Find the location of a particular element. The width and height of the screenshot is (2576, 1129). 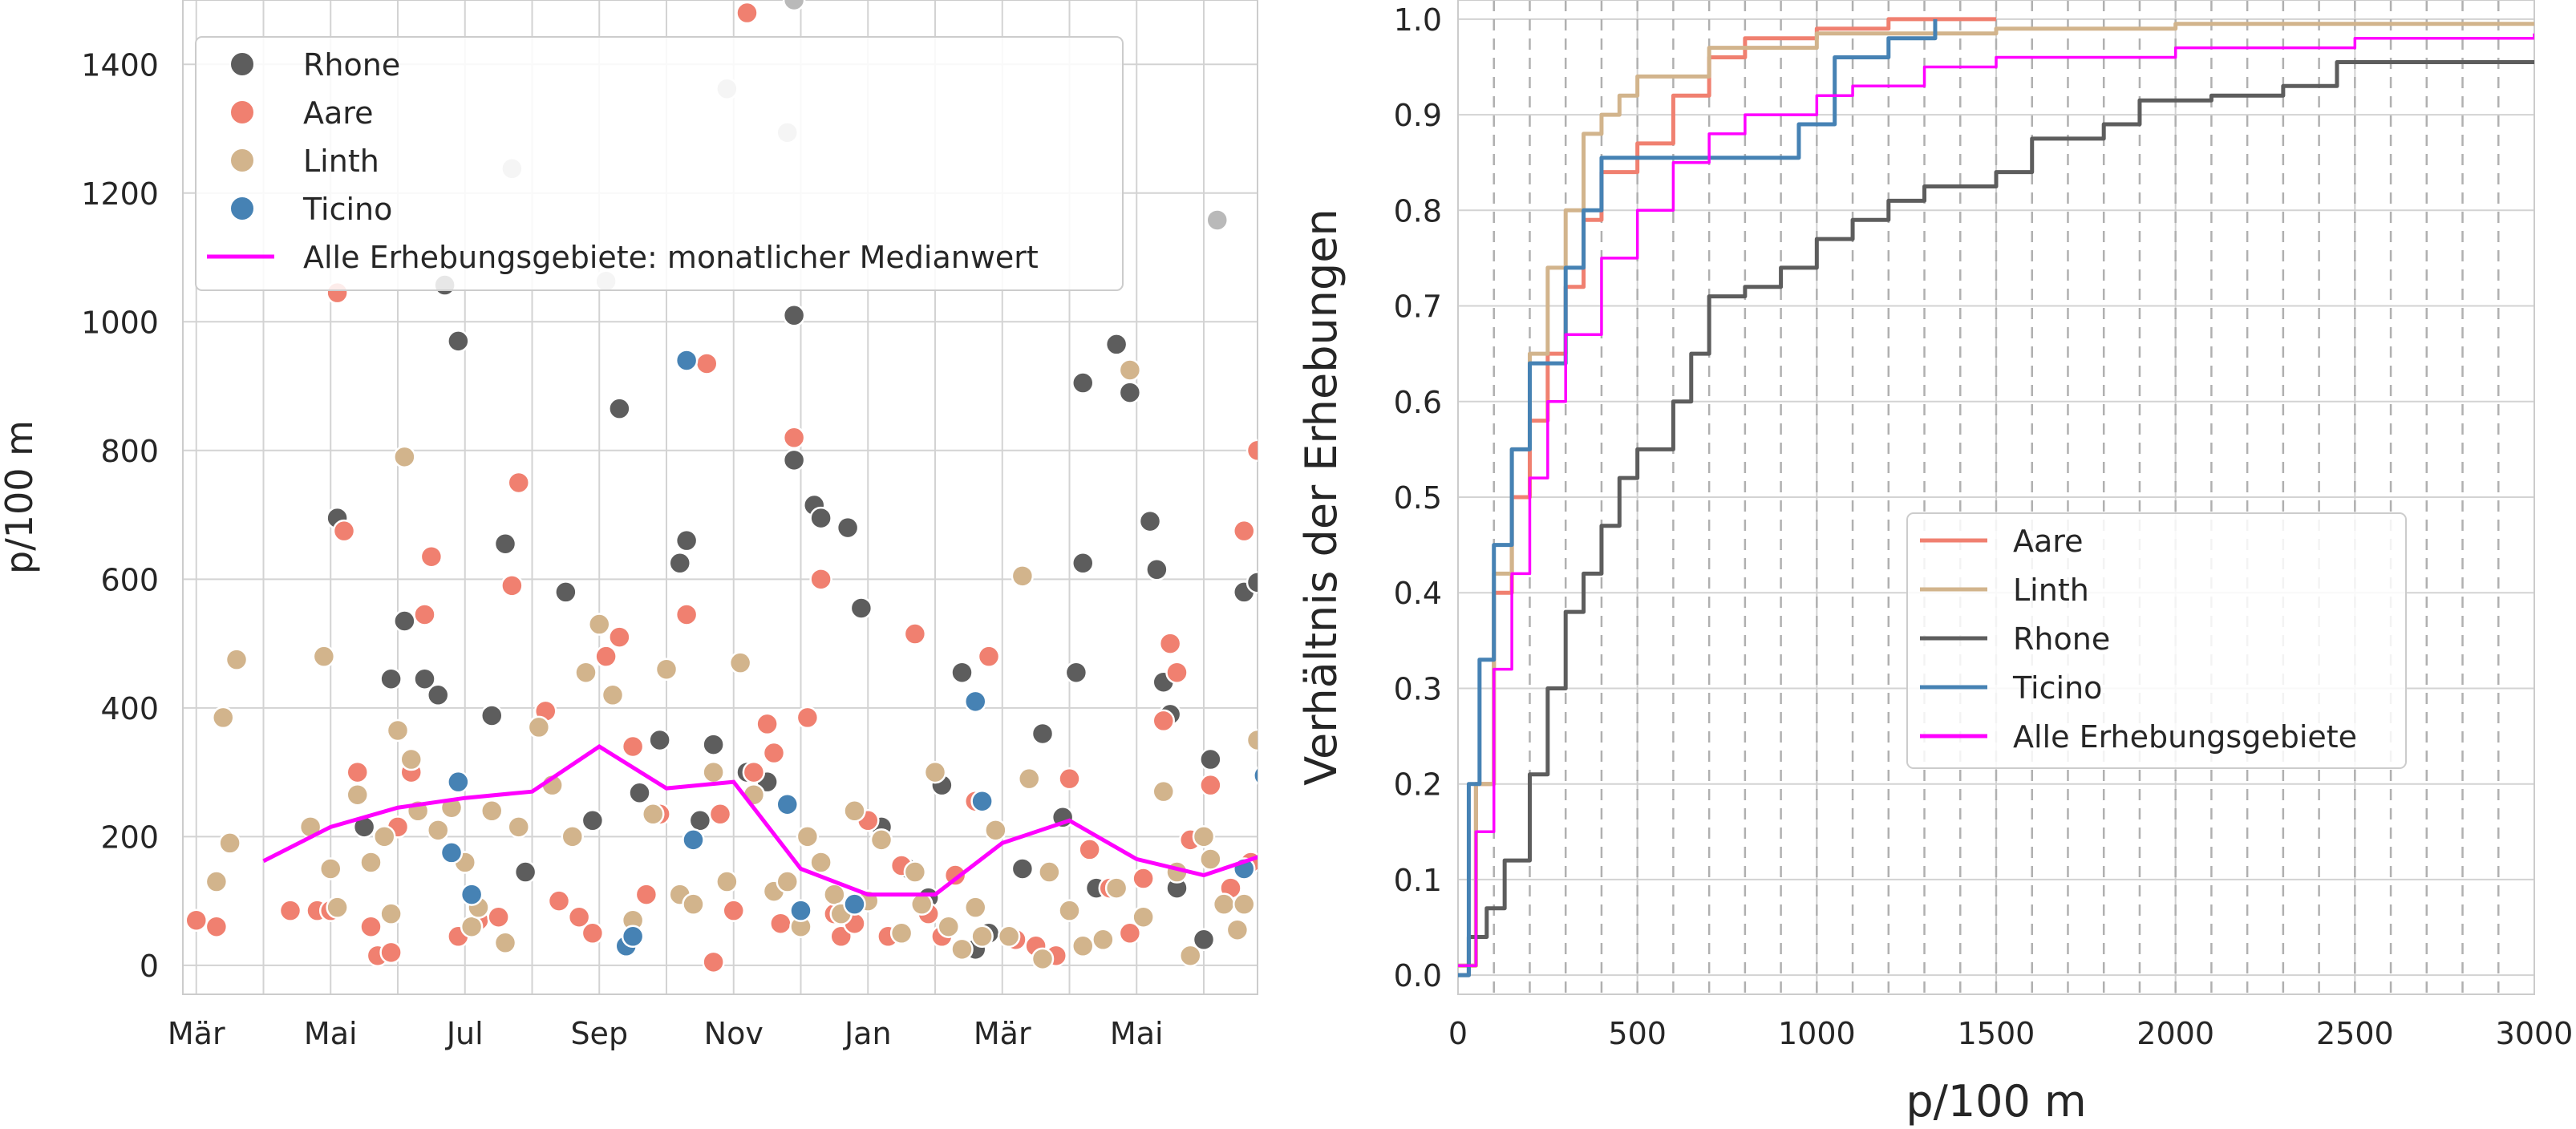

right-x-tick-label: 2000 is located at coordinates (2175, 1033).